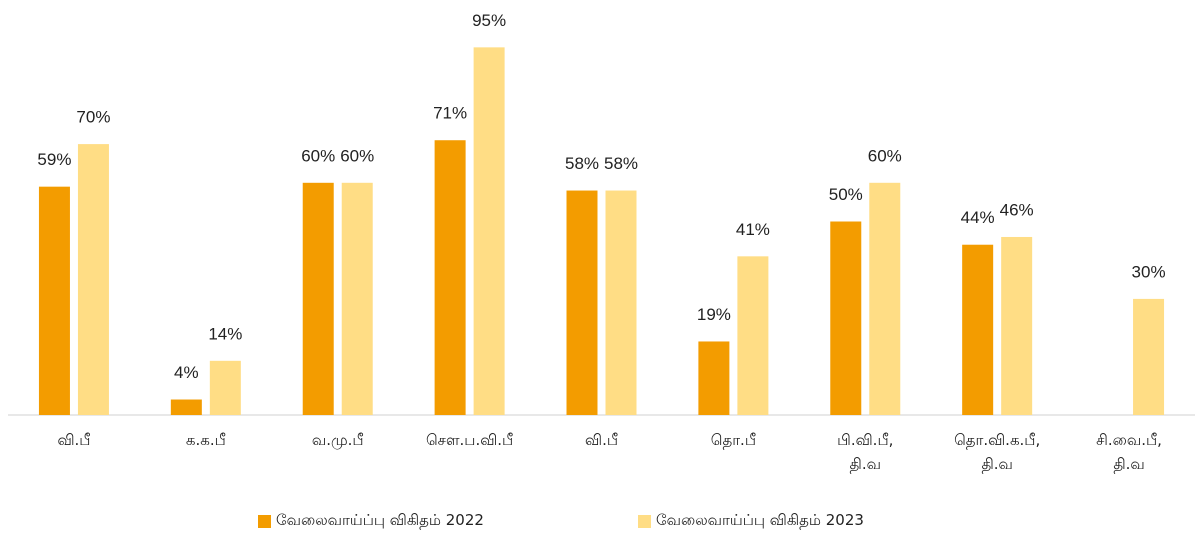 The image size is (1203, 537). What do you see at coordinates (714, 314) in the screenshot?
I see `data-label: 19%` at bounding box center [714, 314].